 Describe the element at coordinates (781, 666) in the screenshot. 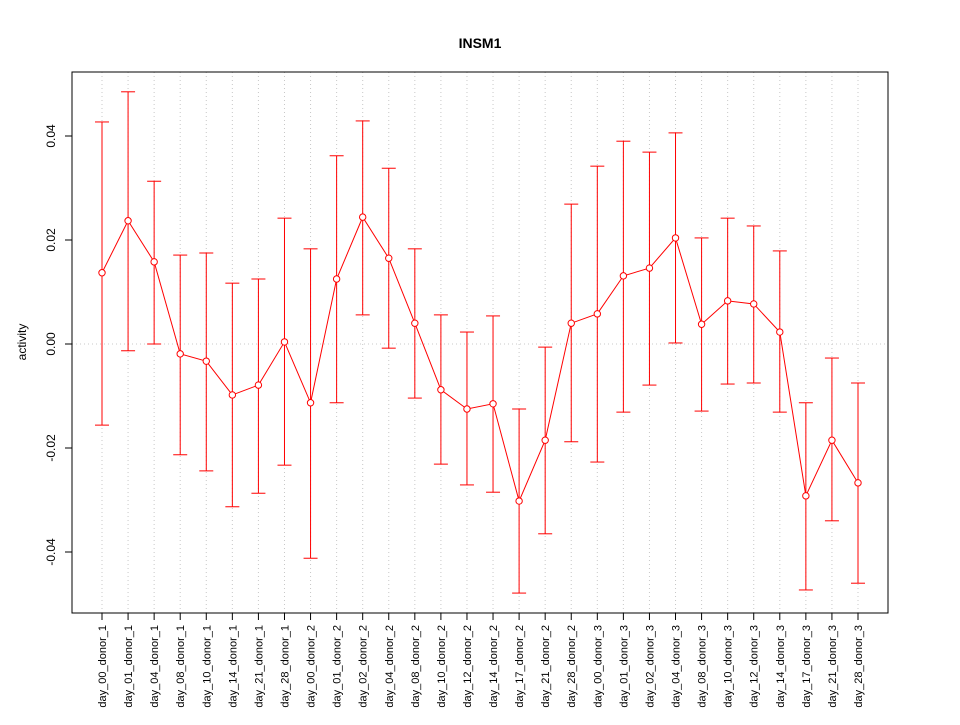

I see `x-tick-label: day_14_donor_3` at that location.